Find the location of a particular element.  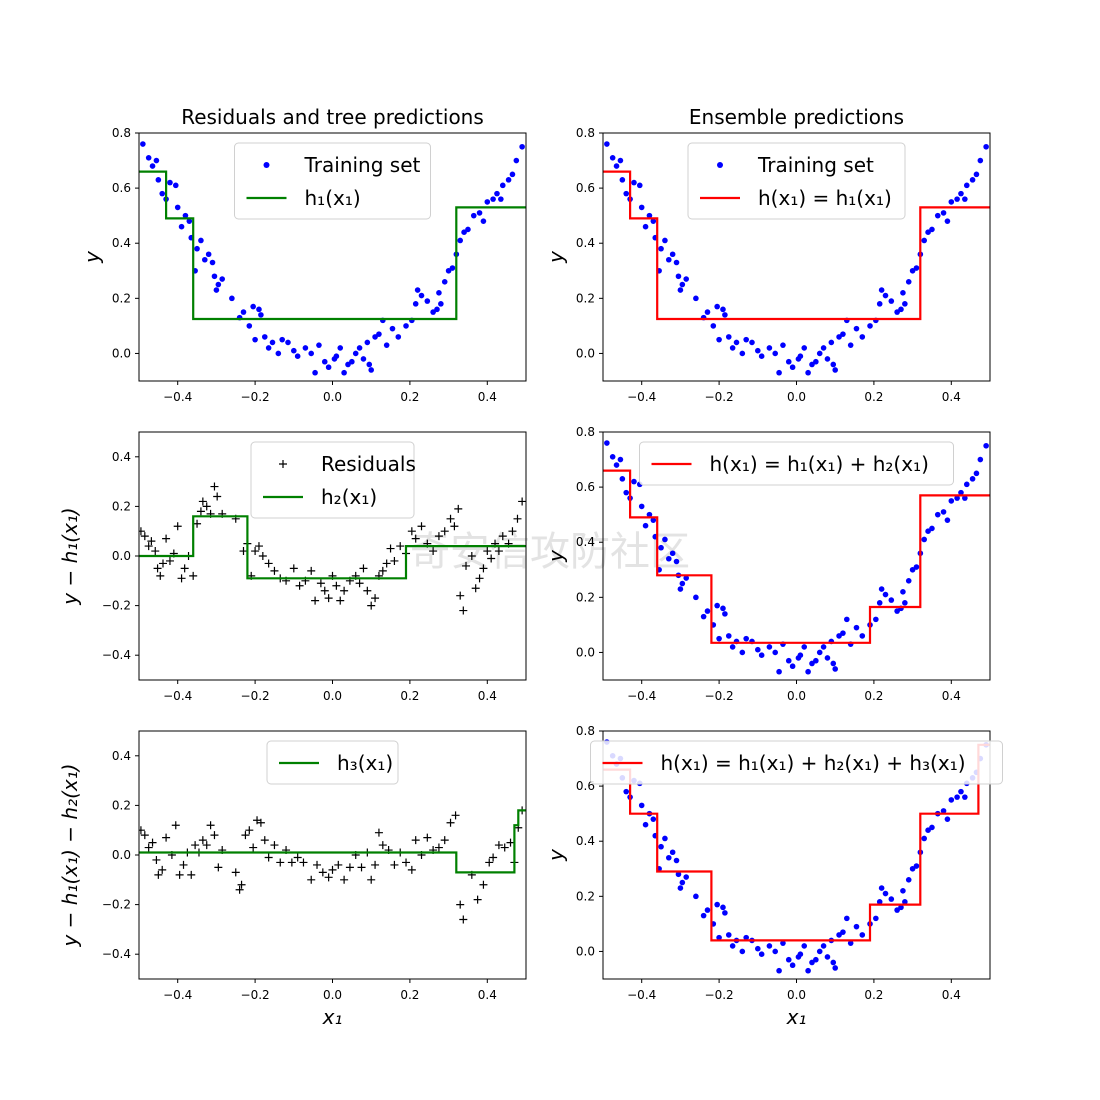

prediction-line is located at coordinates (796, 842).